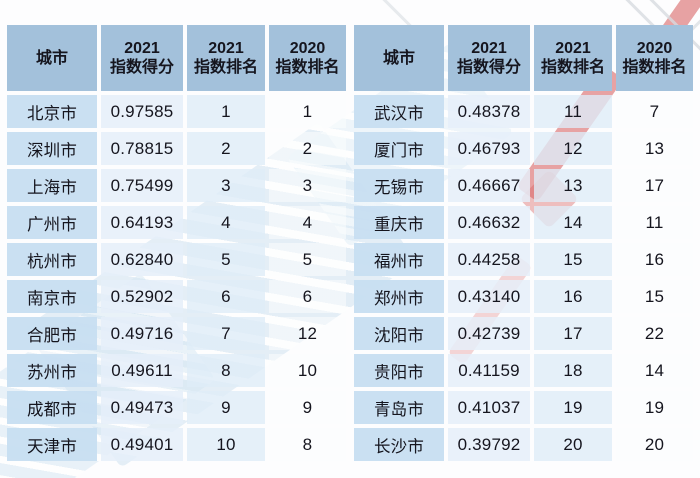 This screenshot has width=700, height=478. I want to click on rank-2020-cell: 16, so click(654, 259).